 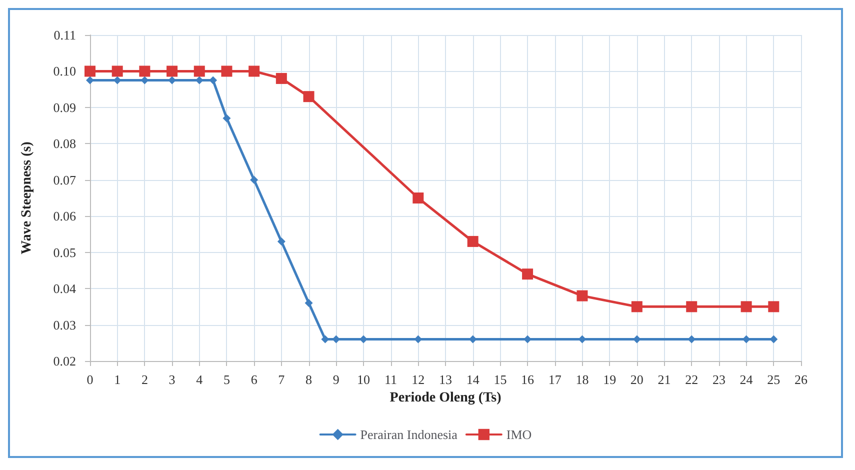 What do you see at coordinates (117, 379) in the screenshot?
I see `x-tick-label: 1` at bounding box center [117, 379].